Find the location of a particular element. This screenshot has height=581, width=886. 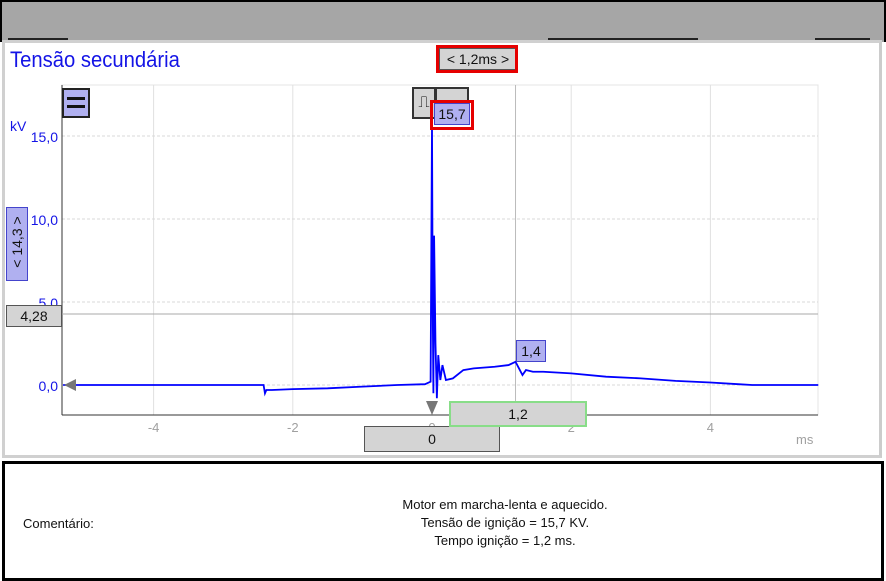

voltage-span-label: < 14,3 > is located at coordinates (17, 244).